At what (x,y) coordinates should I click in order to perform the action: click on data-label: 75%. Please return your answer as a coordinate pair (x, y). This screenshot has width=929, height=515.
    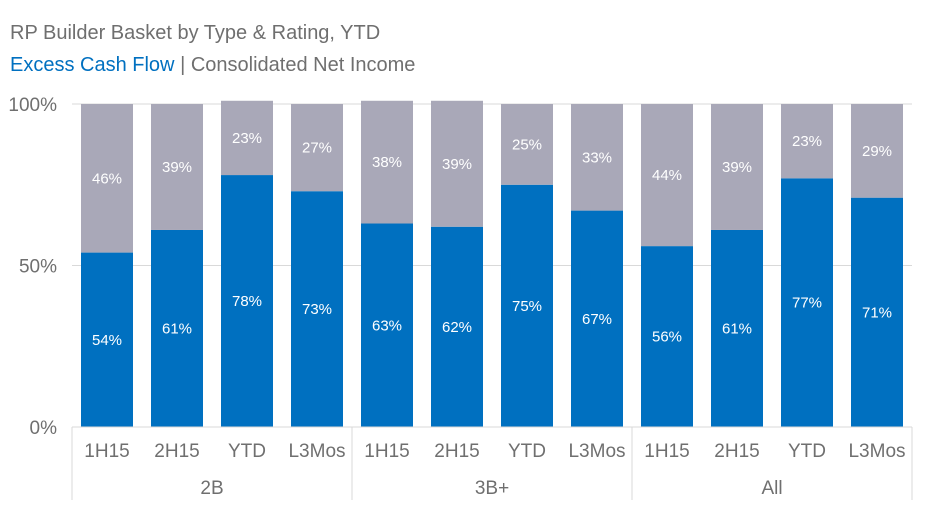
    Looking at the image, I should click on (527, 306).